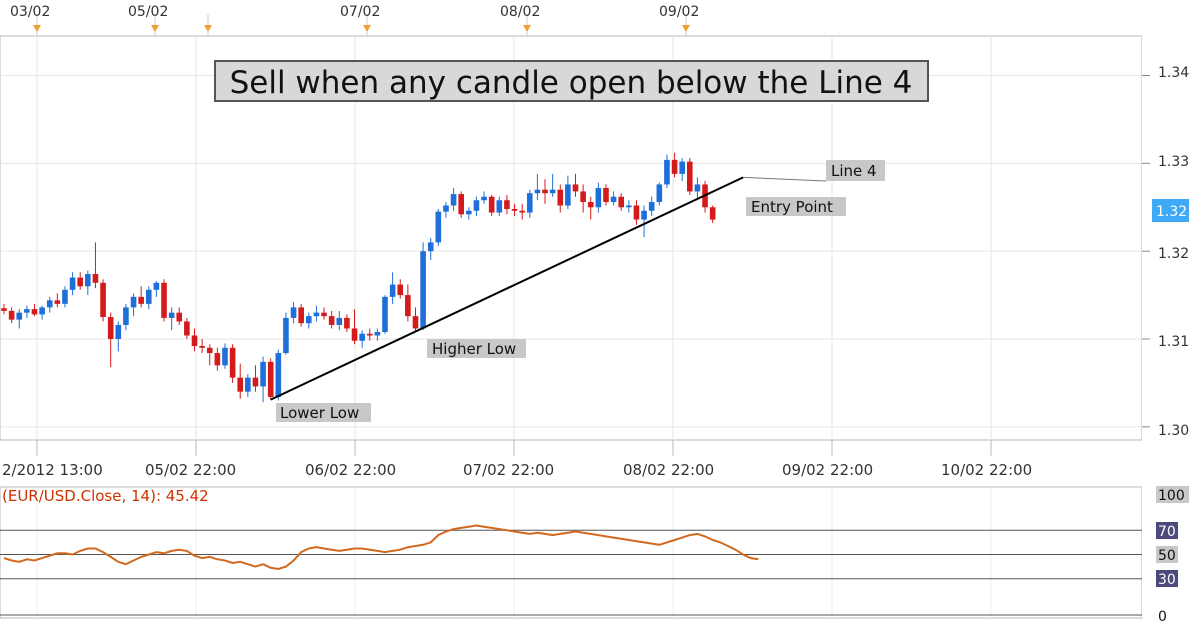 The image size is (1189, 624). I want to click on rsi-level-30: 30, so click(1167, 580).